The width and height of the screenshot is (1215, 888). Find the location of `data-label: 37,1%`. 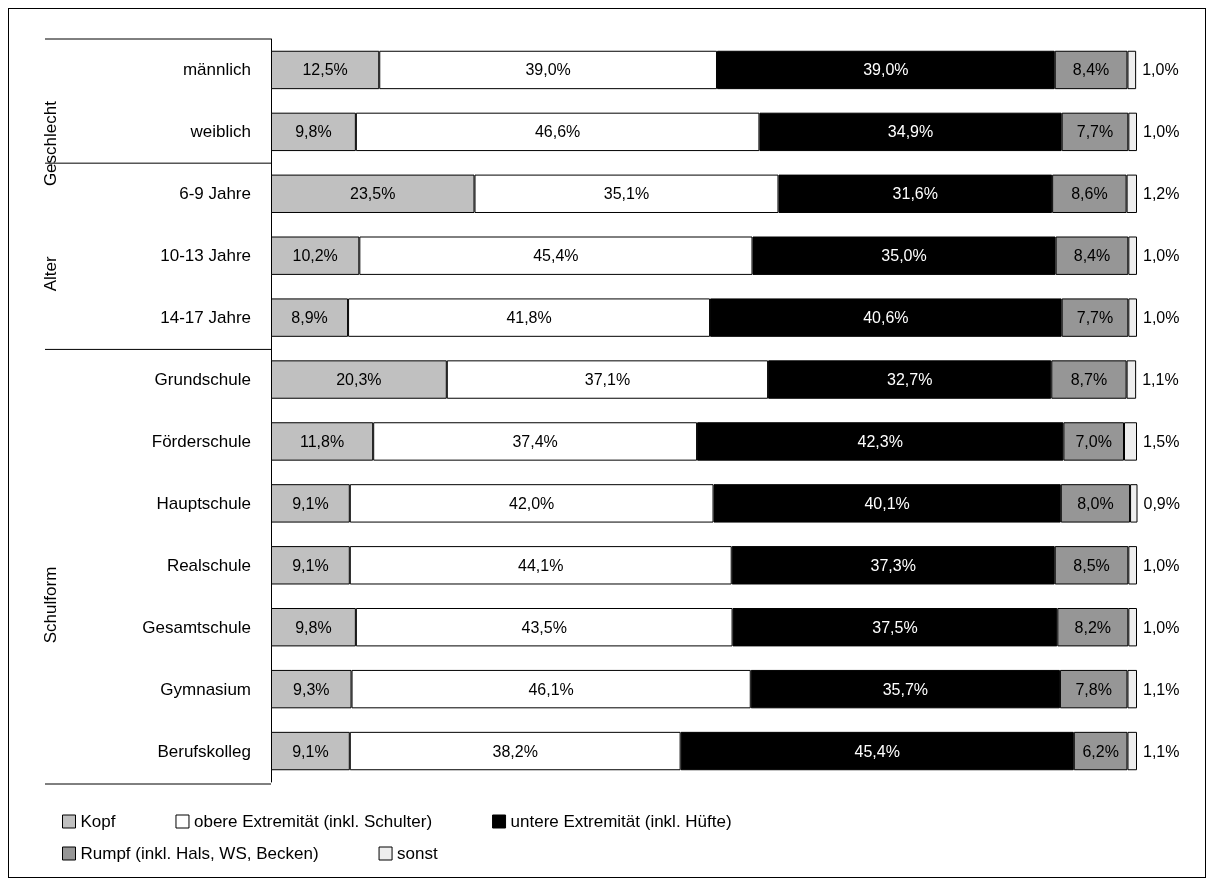

data-label: 37,1% is located at coordinates (607, 380).